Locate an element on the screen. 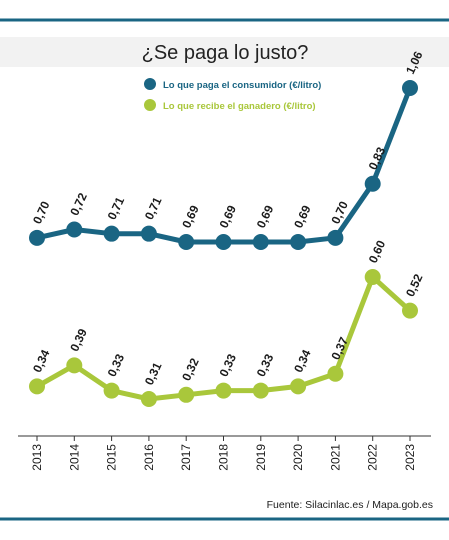 This screenshot has height=540, width=449. chart-title: ¿Se paga lo justo? is located at coordinates (225, 53).